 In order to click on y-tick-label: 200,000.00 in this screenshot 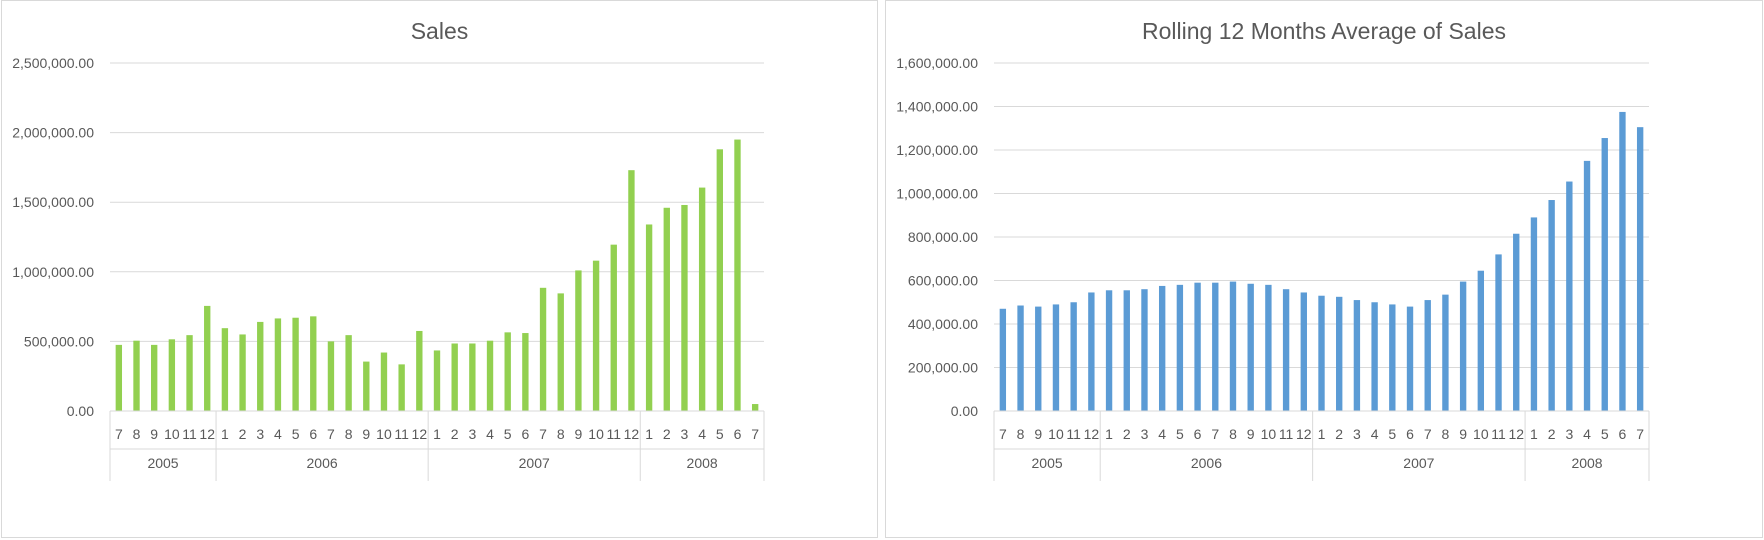, I will do `click(943, 368)`.